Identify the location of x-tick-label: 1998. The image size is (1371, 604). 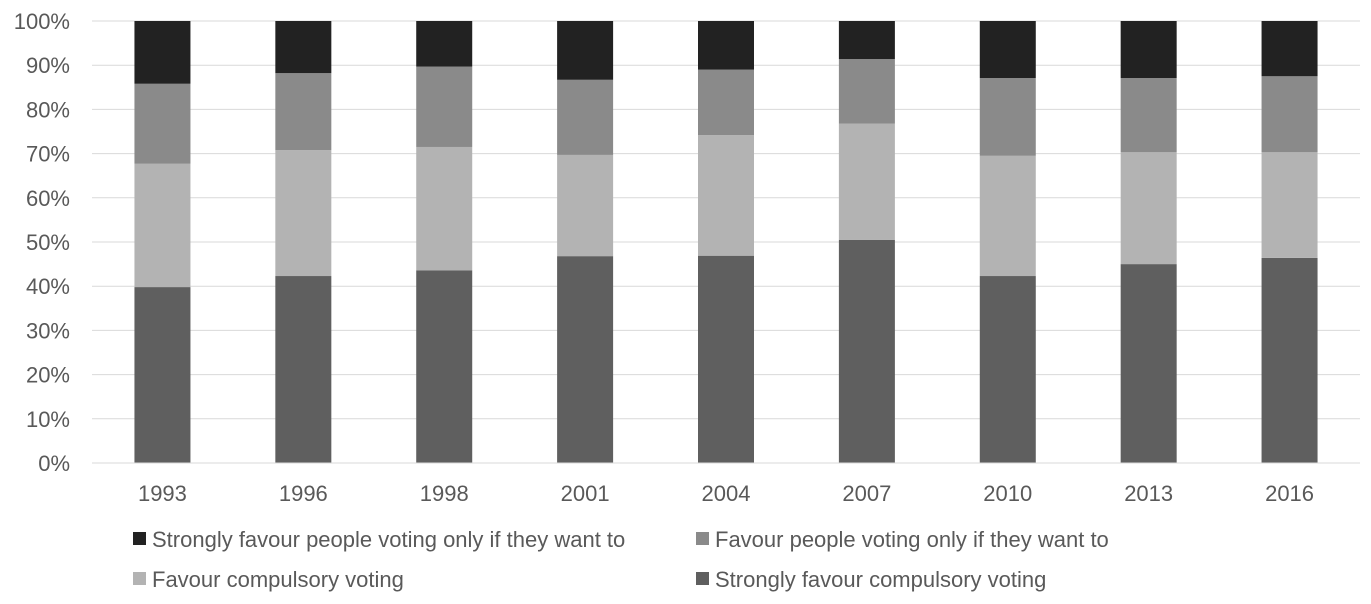
(444, 493).